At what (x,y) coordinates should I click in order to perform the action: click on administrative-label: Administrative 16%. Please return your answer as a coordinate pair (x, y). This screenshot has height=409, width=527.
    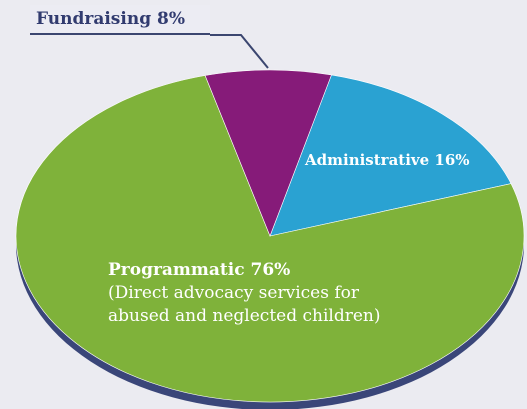
    Looking at the image, I should click on (387, 160).